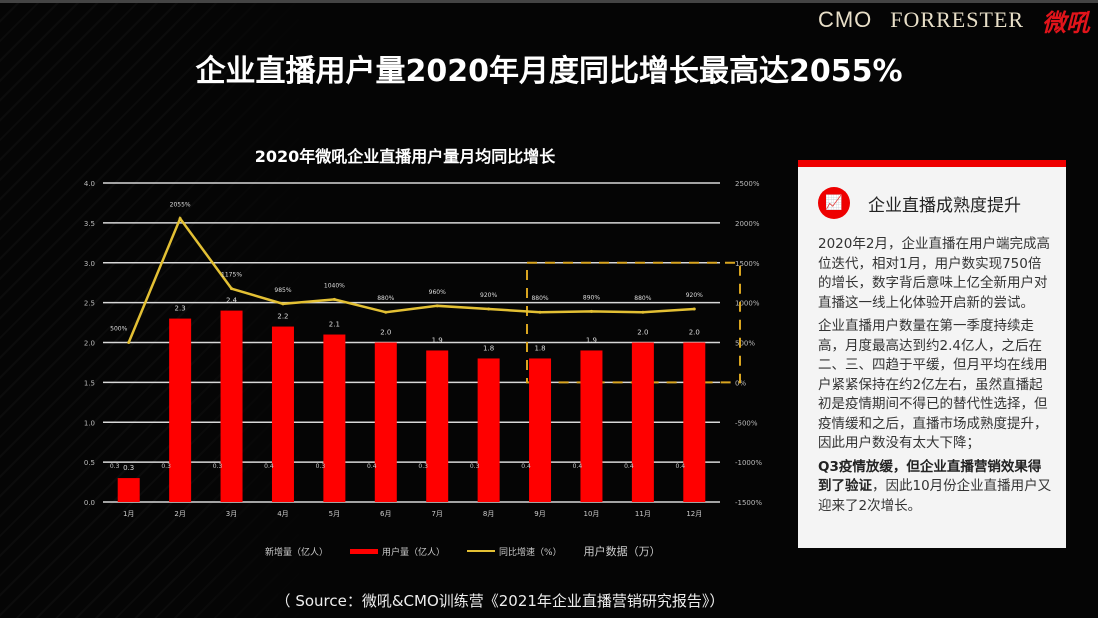  Describe the element at coordinates (89, 304) in the screenshot. I see `left-axis-tick: 2.5` at that location.